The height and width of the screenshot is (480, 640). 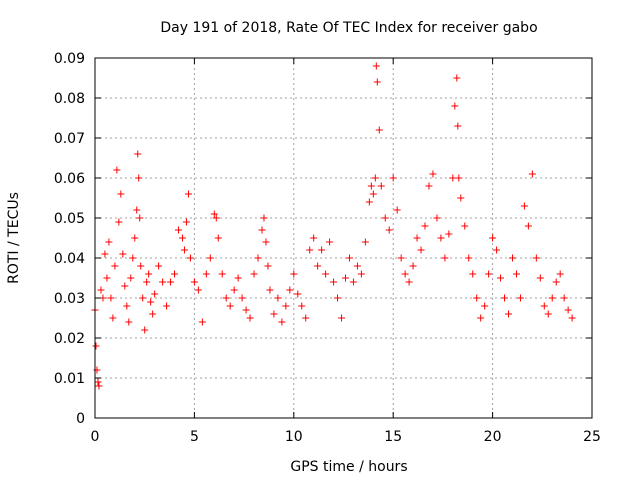 I want to click on y-axis-label: ROTI / TECUs, so click(x=14, y=238).